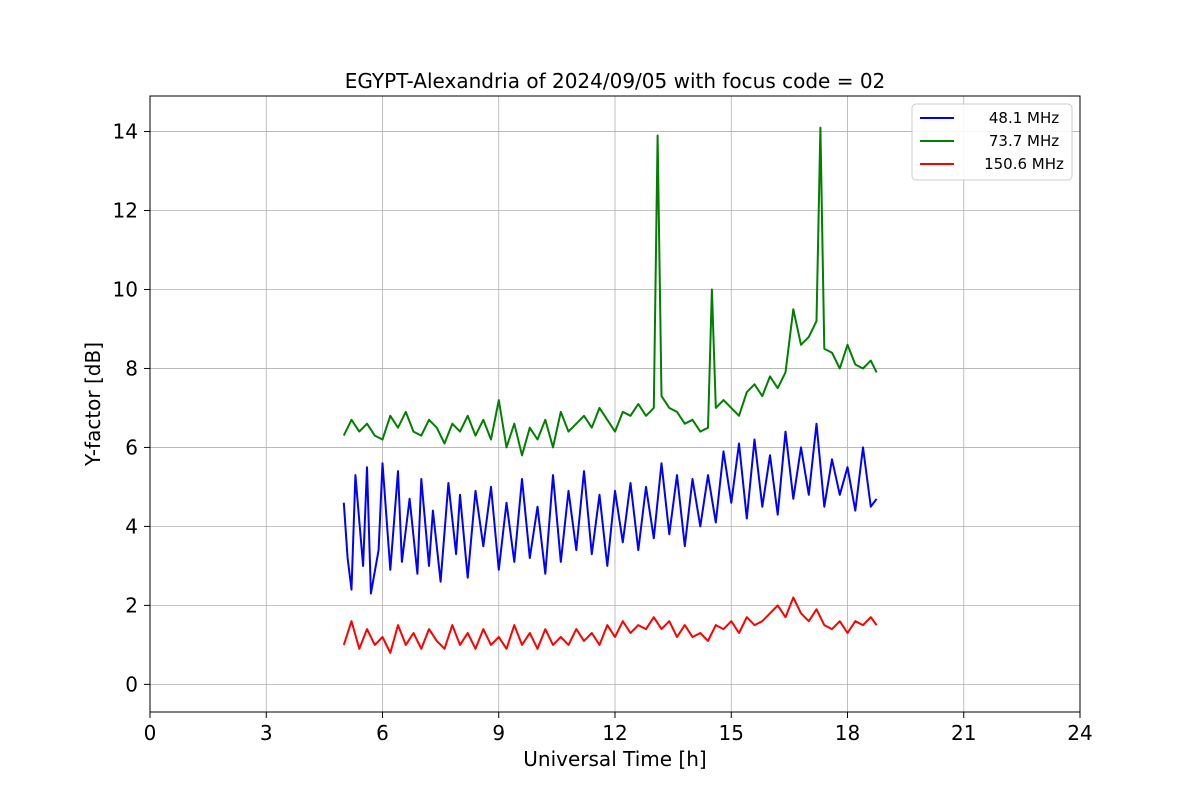  Describe the element at coordinates (125, 132) in the screenshot. I see `y-tick-label: 14` at that location.